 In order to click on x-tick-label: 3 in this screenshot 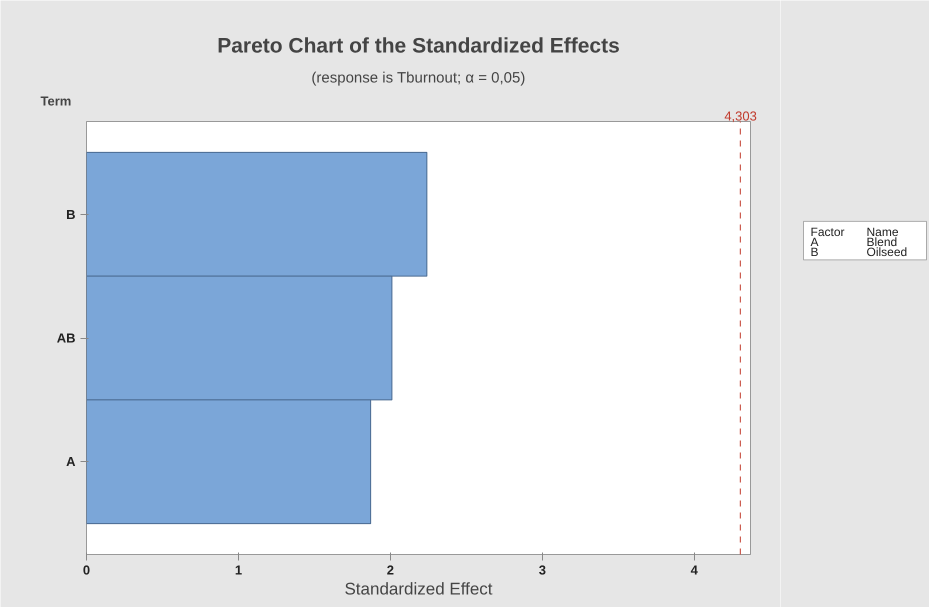, I will do `click(542, 570)`.